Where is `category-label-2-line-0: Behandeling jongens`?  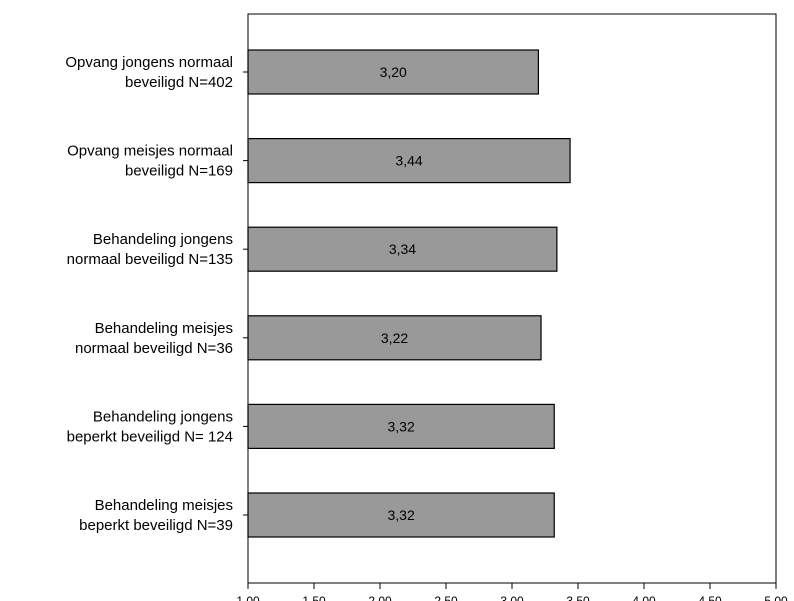
category-label-2-line-0: Behandeling jongens is located at coordinates (163, 239).